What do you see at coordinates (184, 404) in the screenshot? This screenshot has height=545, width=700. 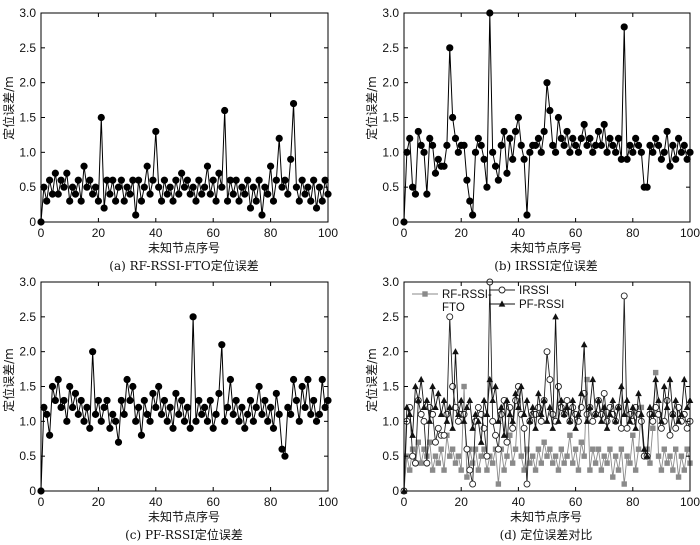 I see `series-line` at bounding box center [184, 404].